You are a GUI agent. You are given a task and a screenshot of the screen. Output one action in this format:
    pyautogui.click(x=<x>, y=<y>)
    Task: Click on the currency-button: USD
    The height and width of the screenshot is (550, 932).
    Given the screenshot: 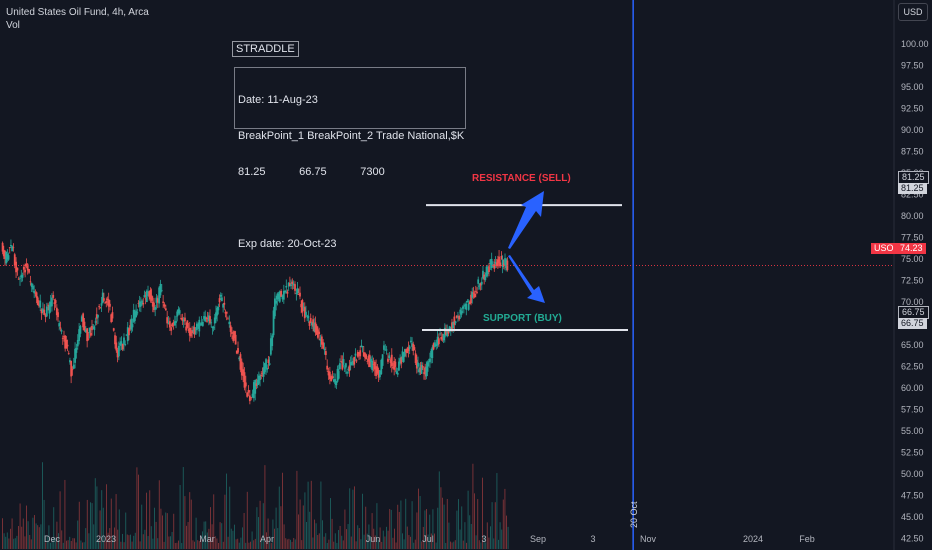 What is the action you would take?
    pyautogui.click(x=913, y=12)
    